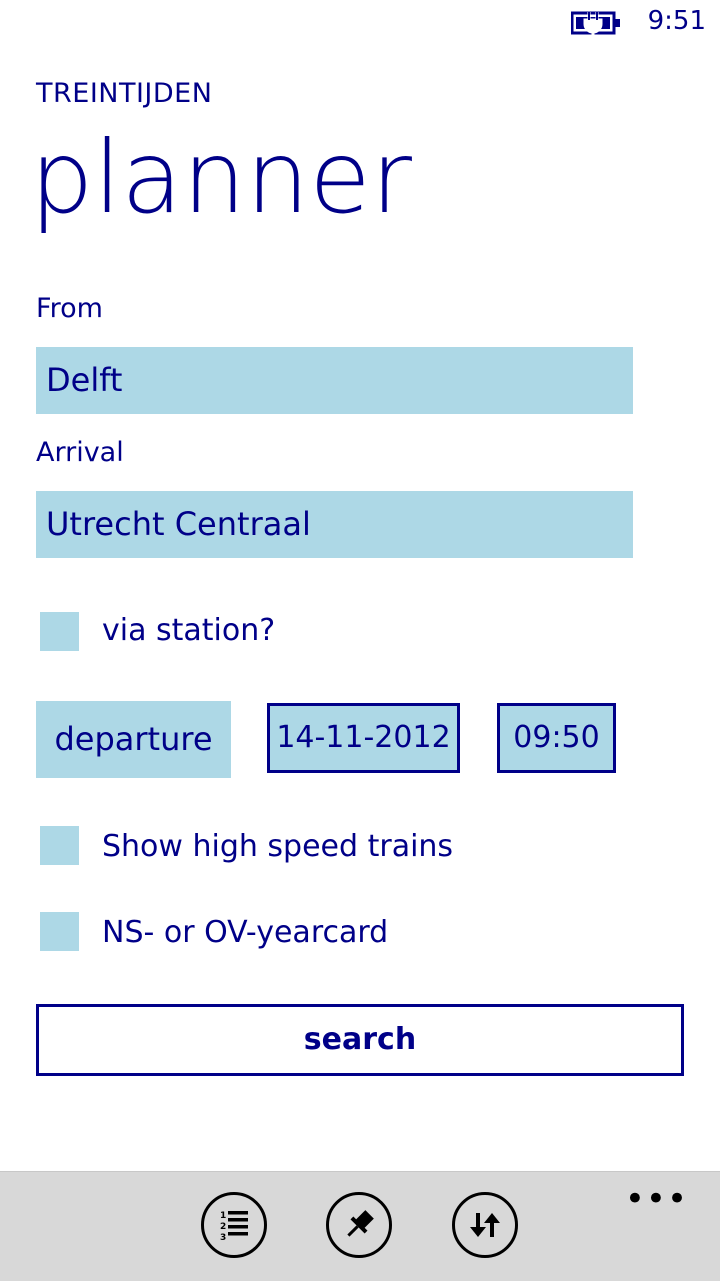  I want to click on app-name: TREINTIJDEN, so click(124, 93).